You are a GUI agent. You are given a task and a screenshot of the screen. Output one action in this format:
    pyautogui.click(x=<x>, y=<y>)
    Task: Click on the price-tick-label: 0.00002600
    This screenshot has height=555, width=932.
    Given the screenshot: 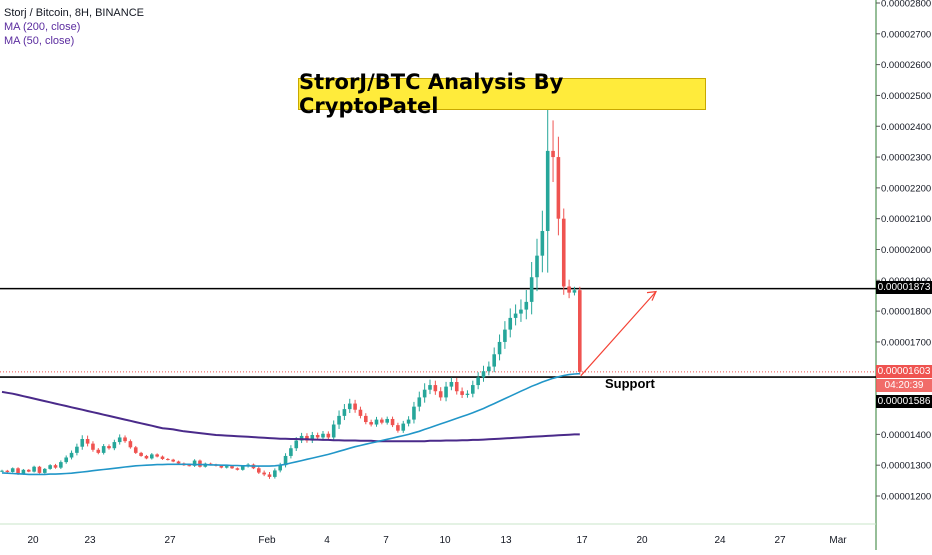 What is the action you would take?
    pyautogui.click(x=906, y=65)
    